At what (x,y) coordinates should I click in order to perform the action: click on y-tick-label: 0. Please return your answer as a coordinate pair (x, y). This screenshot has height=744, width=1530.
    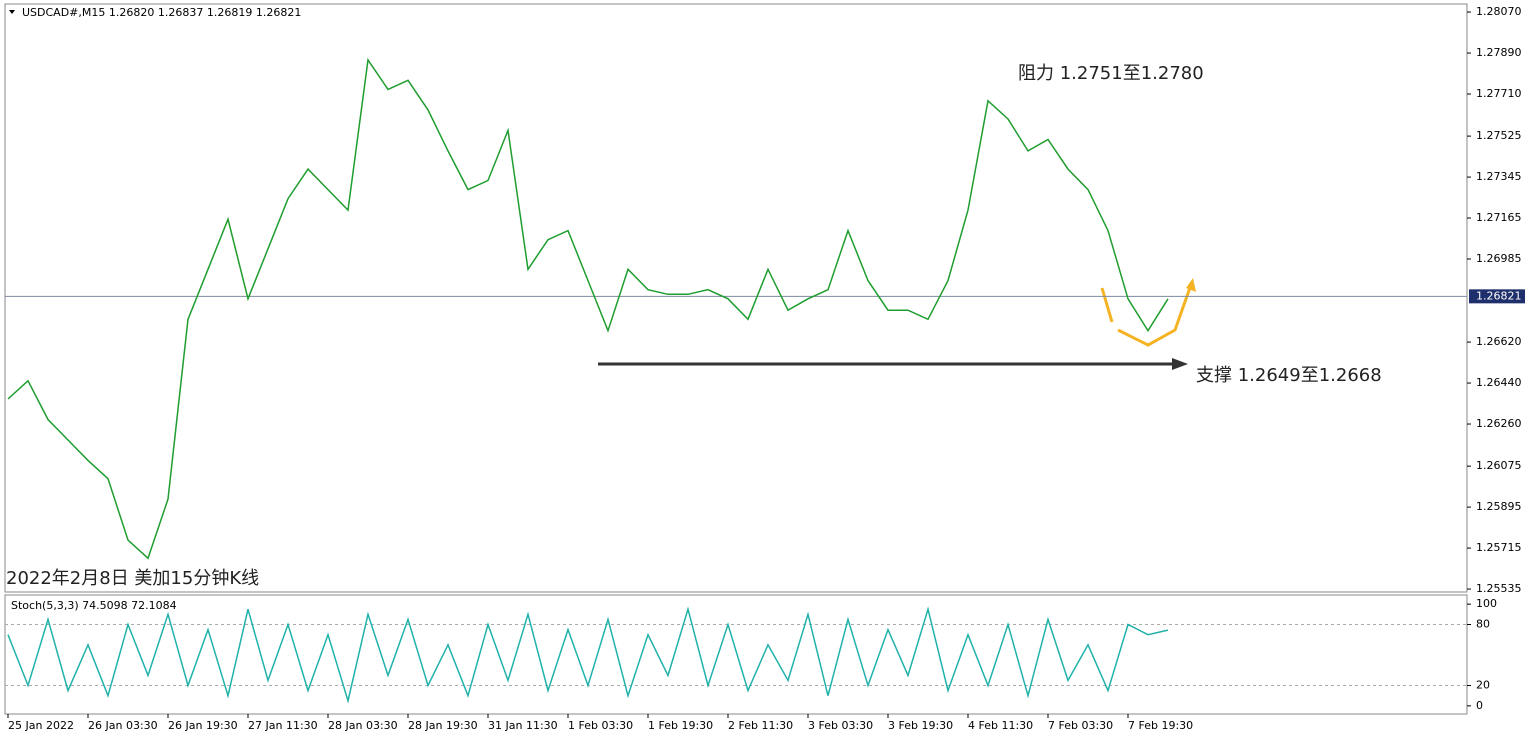
    Looking at the image, I should click on (1479, 705).